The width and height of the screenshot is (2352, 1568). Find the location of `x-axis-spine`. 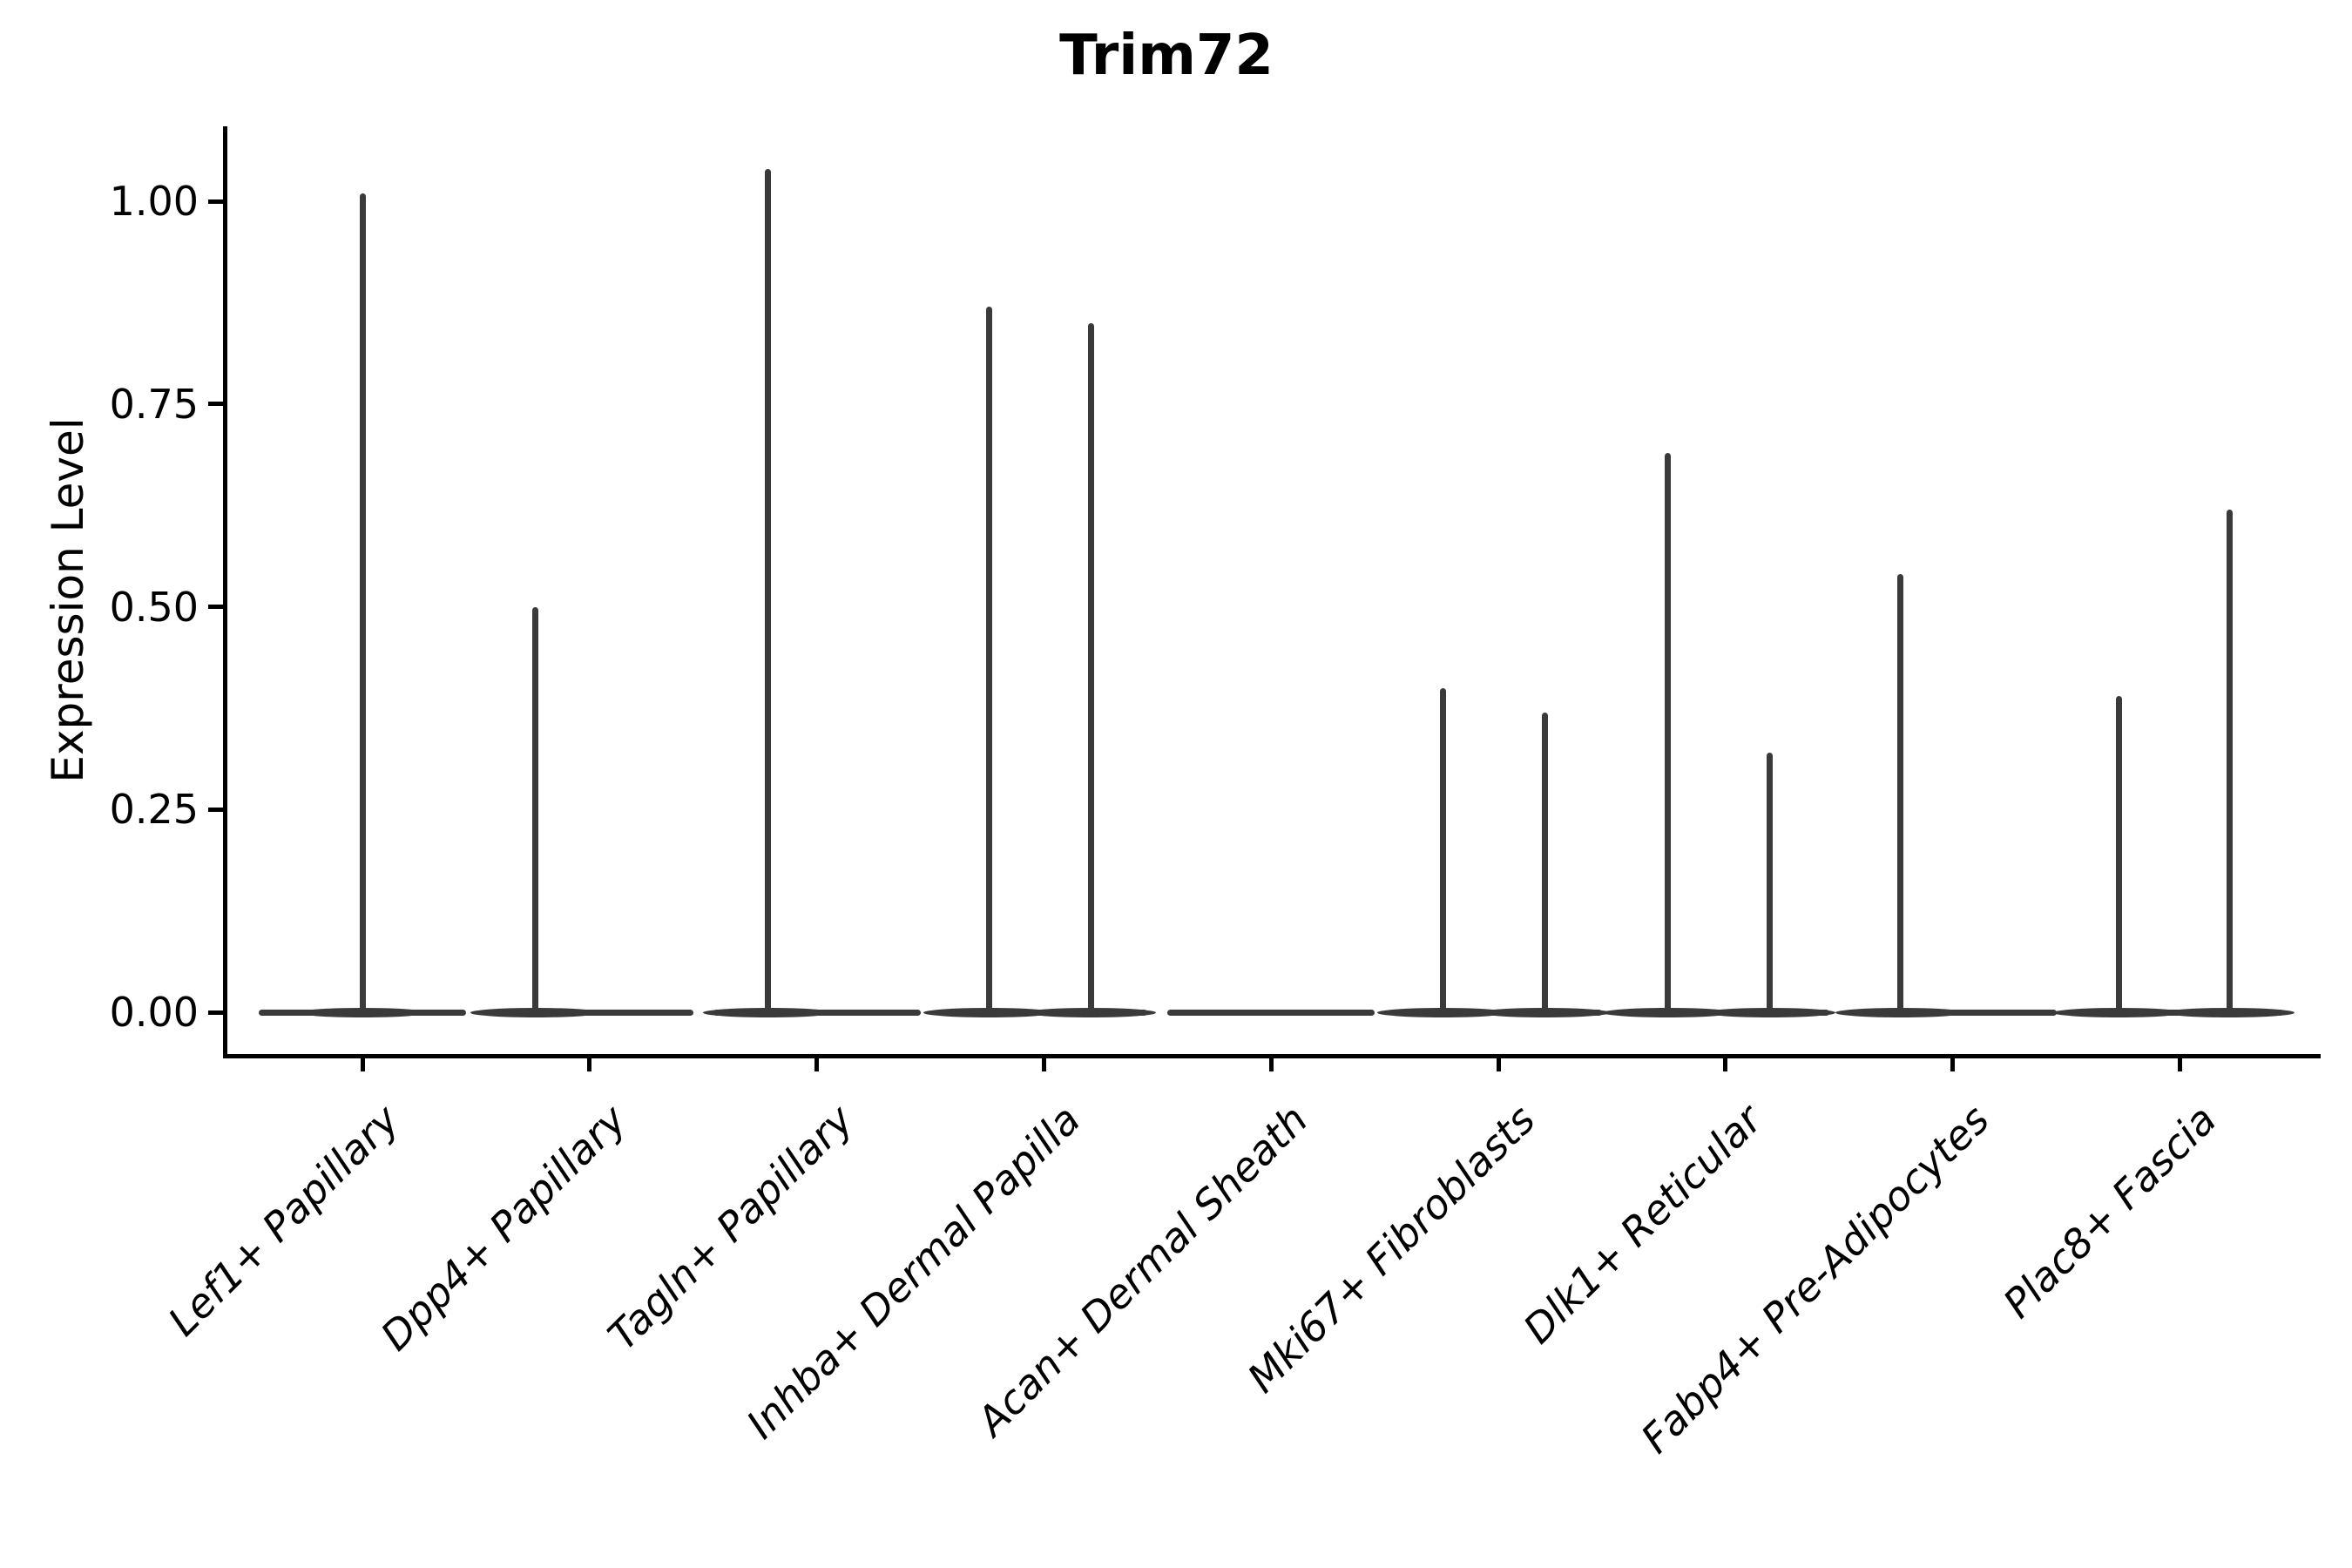

x-axis-spine is located at coordinates (1272, 1056).